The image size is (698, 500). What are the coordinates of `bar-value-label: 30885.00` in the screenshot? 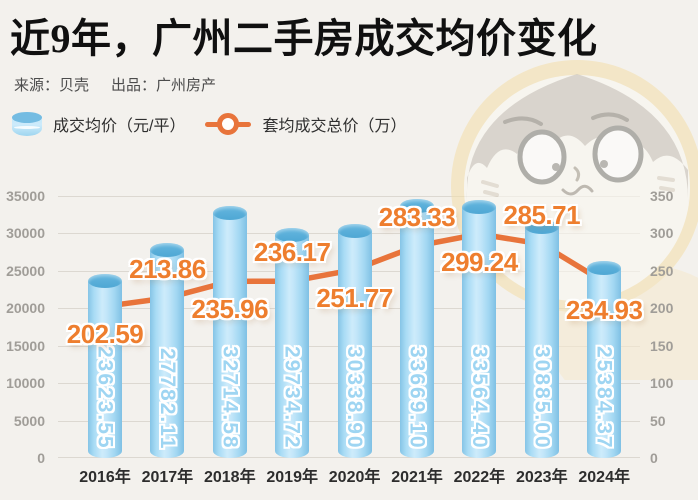 It's located at (542, 398).